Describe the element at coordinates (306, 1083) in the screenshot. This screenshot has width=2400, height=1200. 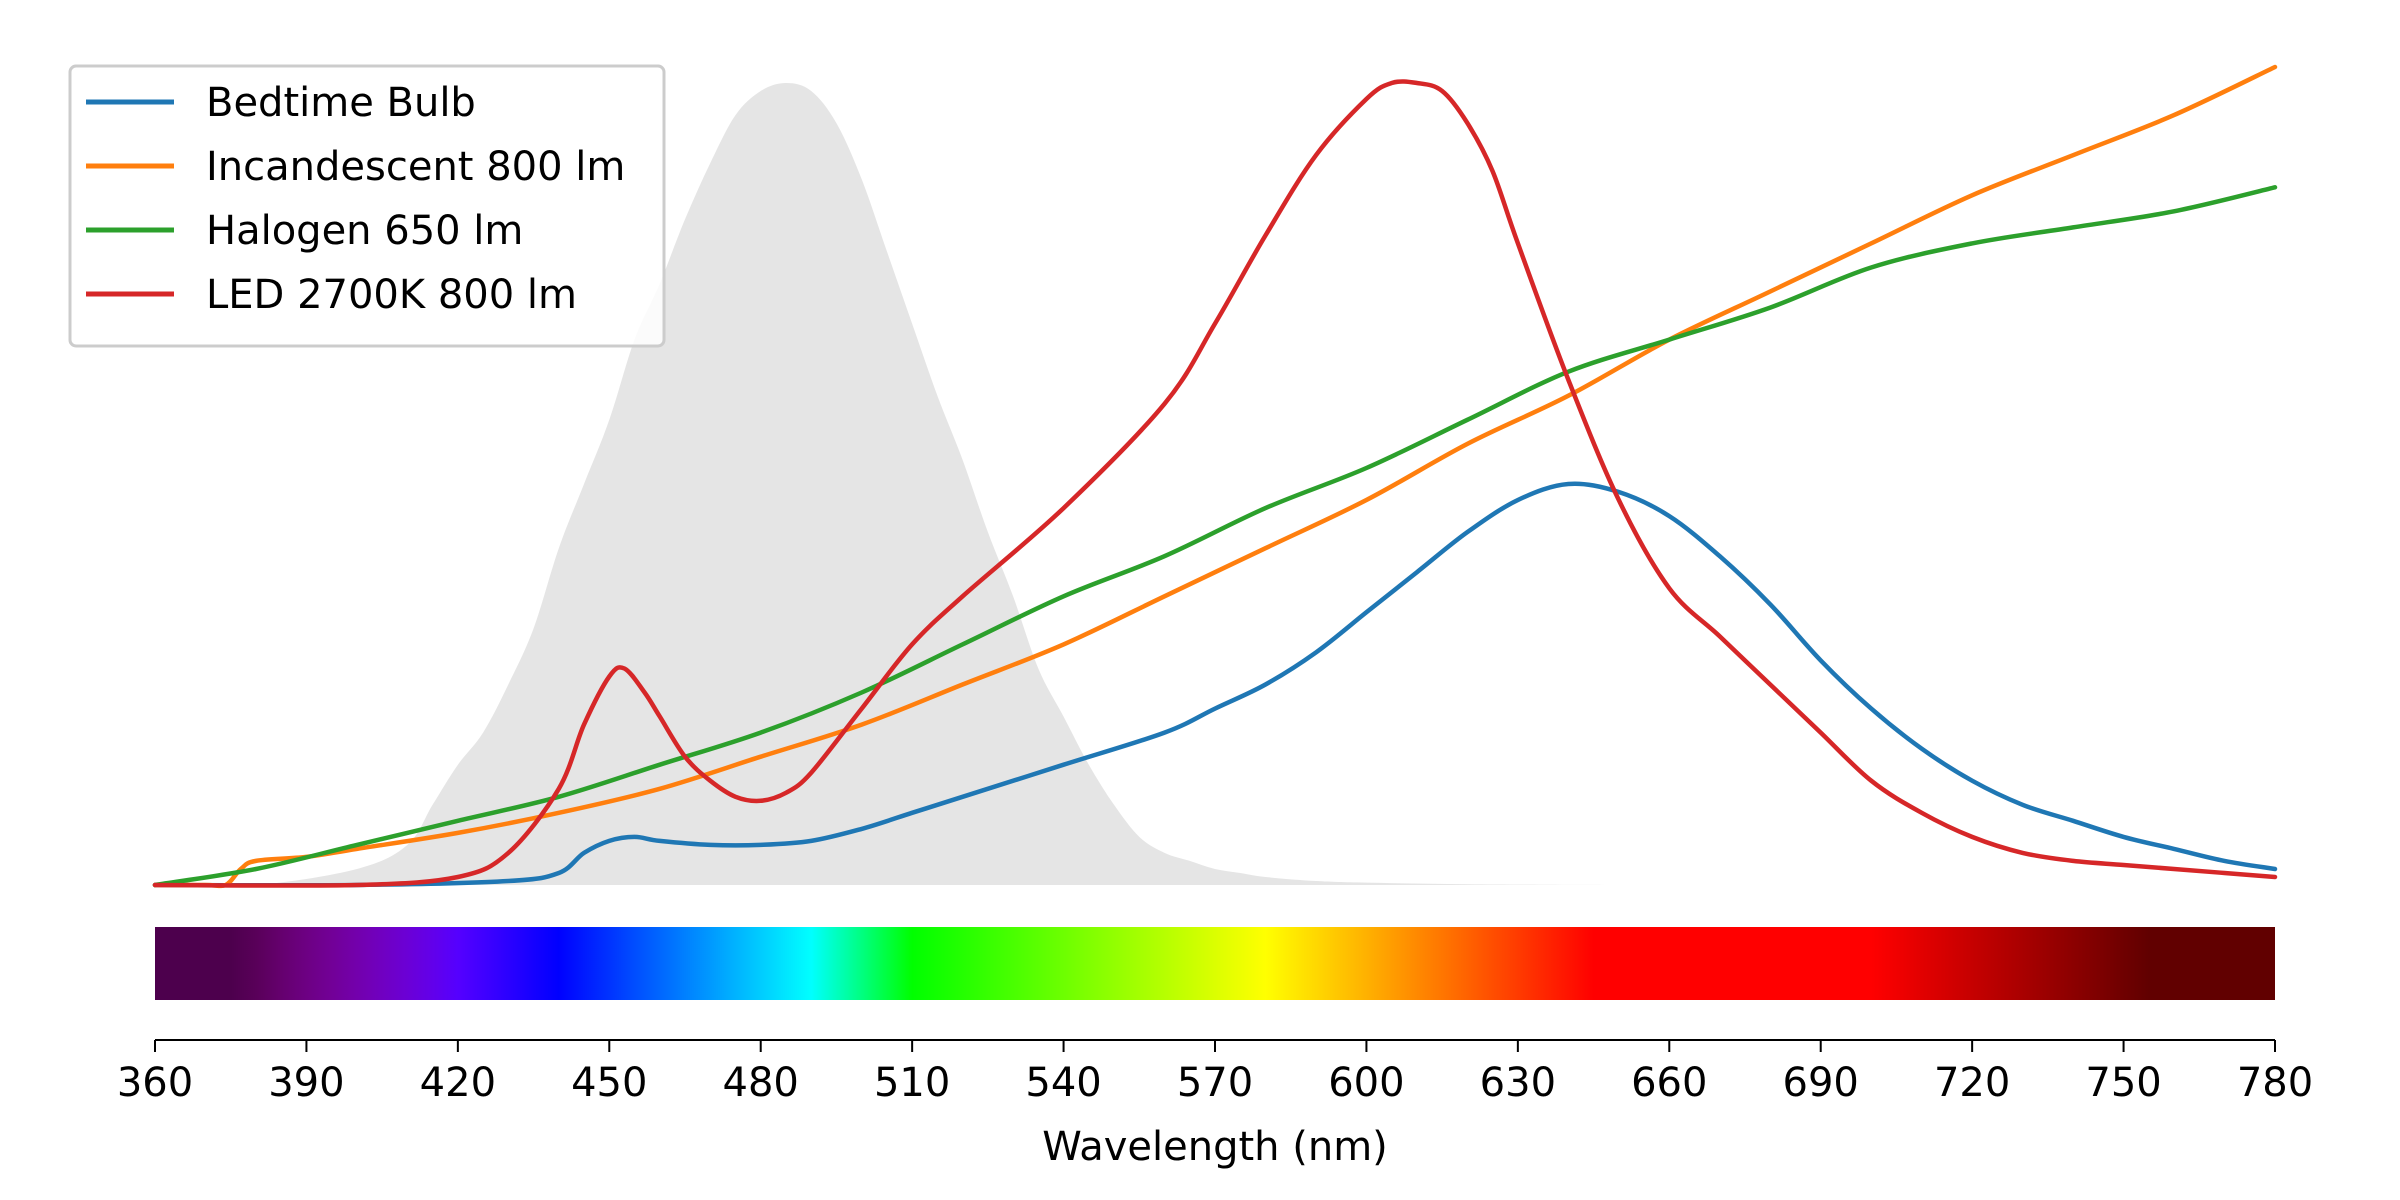
I see `x-tick-label: 390` at that location.